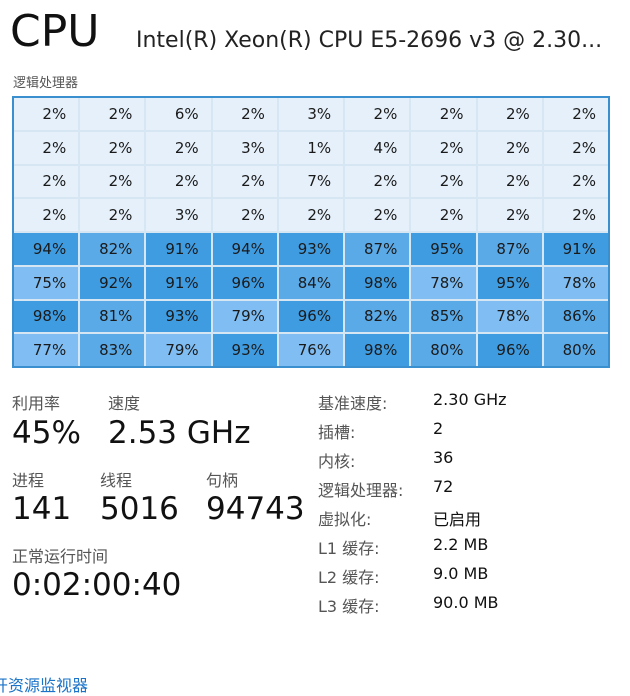  What do you see at coordinates (255, 509) in the screenshot?
I see `handles-value: 94743` at bounding box center [255, 509].